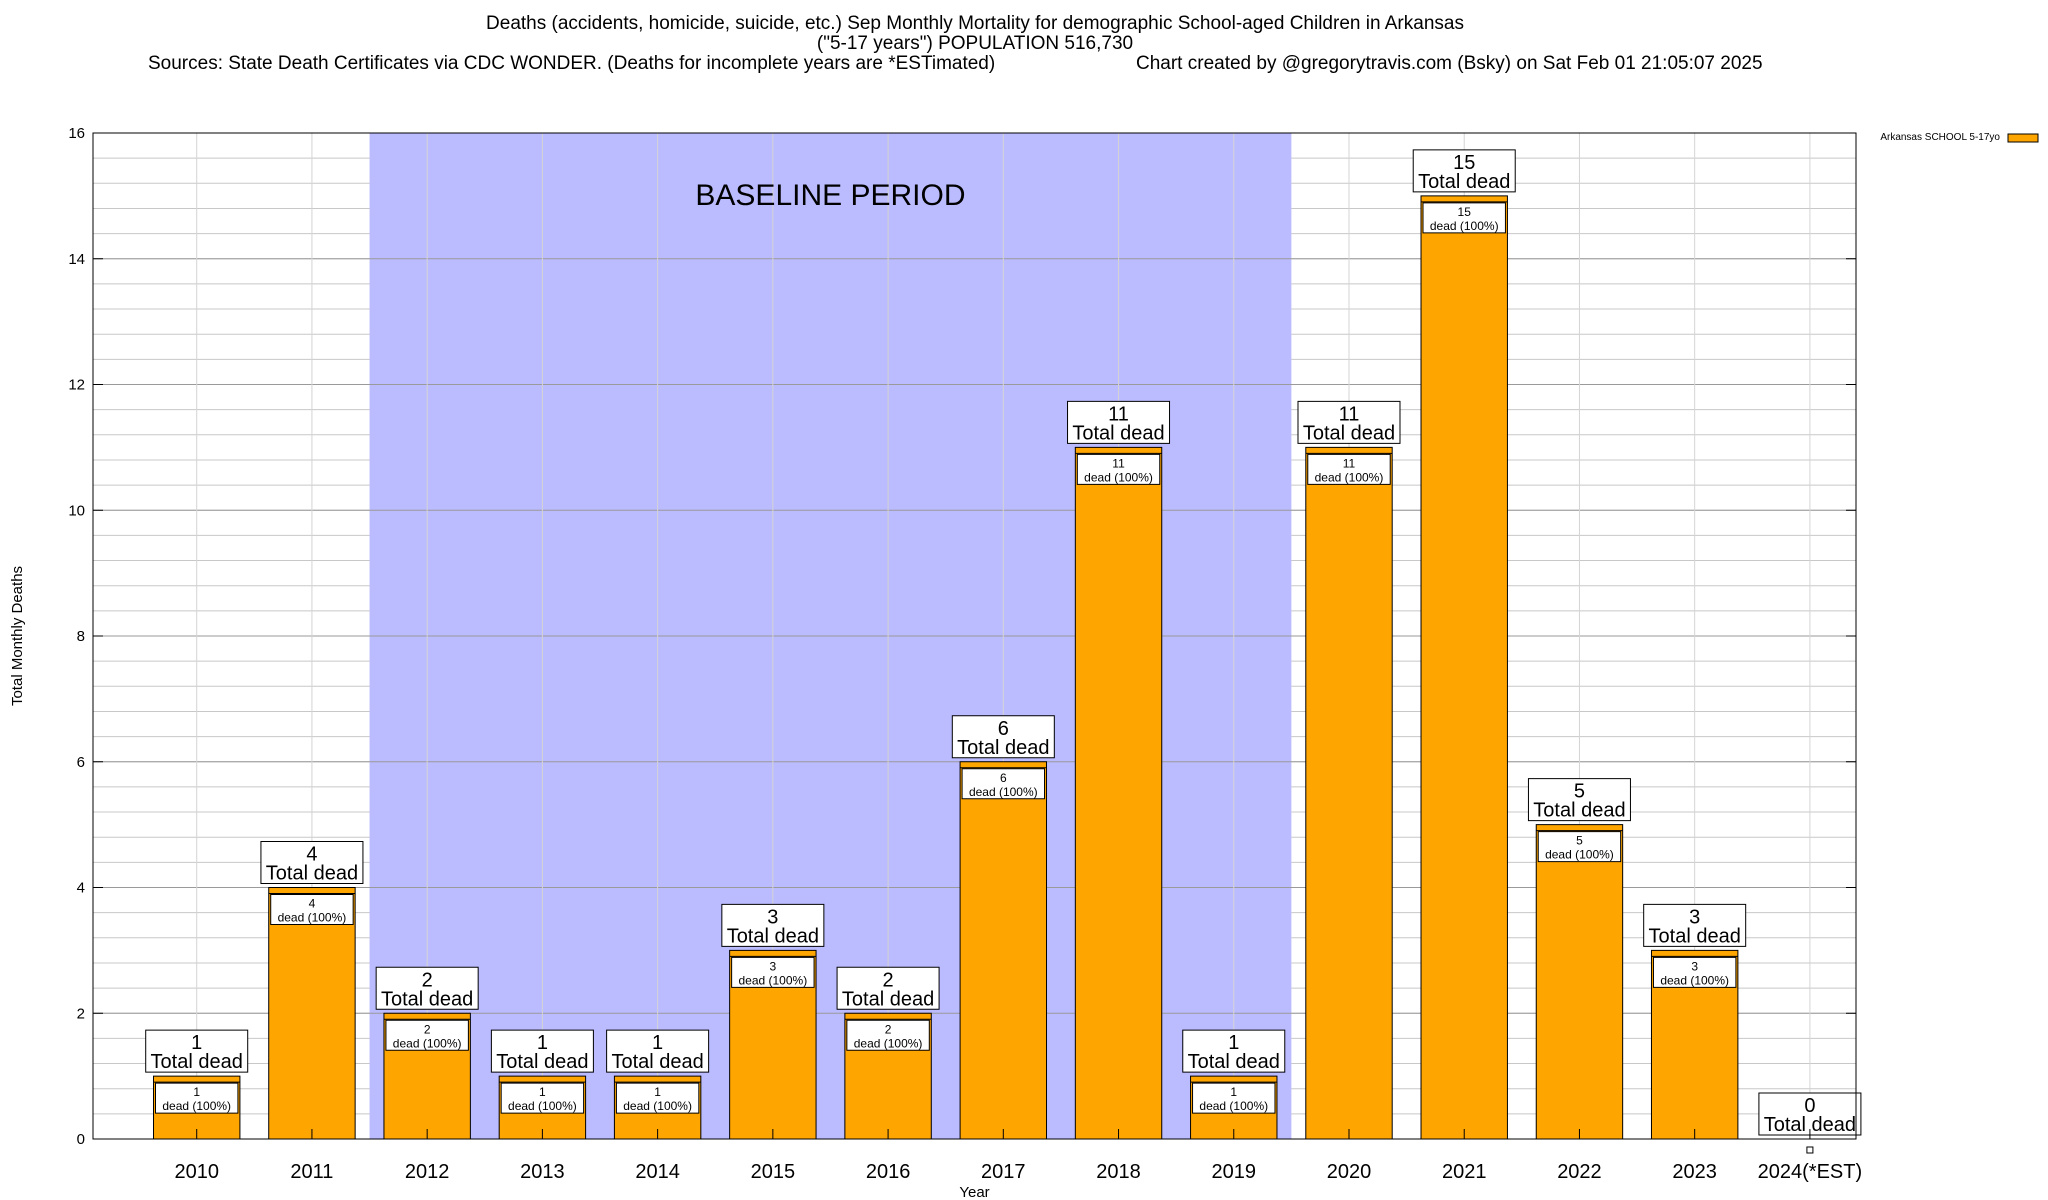 Image resolution: width=2048 pixels, height=1200 pixels. Describe the element at coordinates (311, 1172) in the screenshot. I see `x-tick-label: 2011` at that location.